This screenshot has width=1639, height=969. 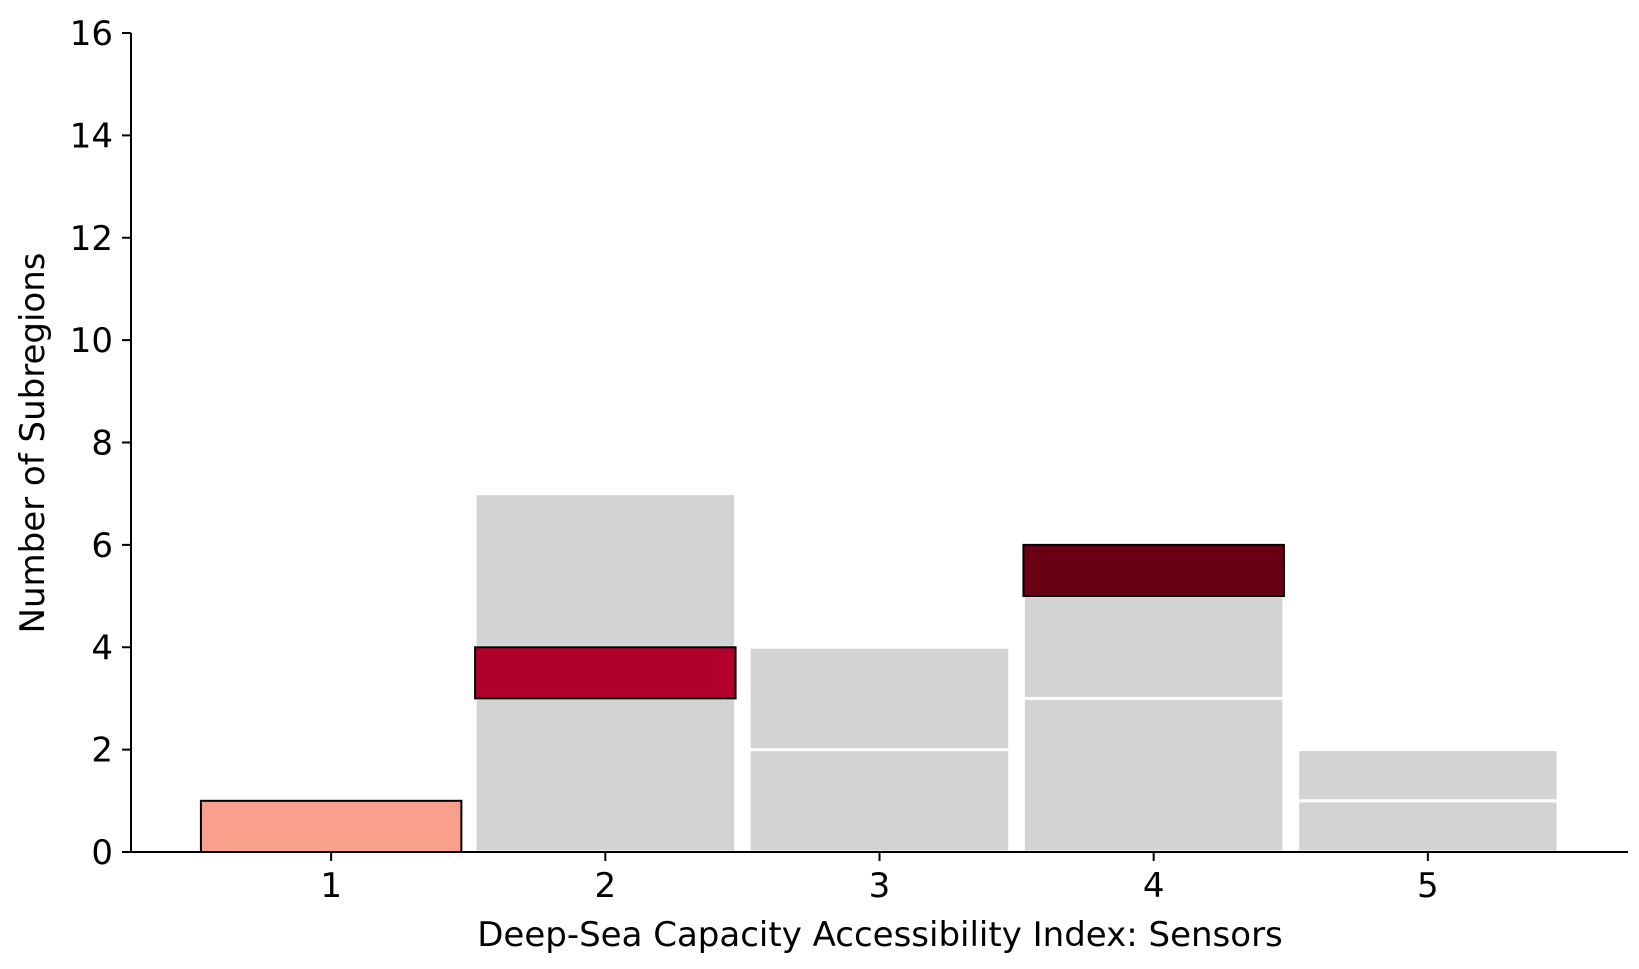 What do you see at coordinates (102, 853) in the screenshot?
I see `y-tick-label: 0` at bounding box center [102, 853].